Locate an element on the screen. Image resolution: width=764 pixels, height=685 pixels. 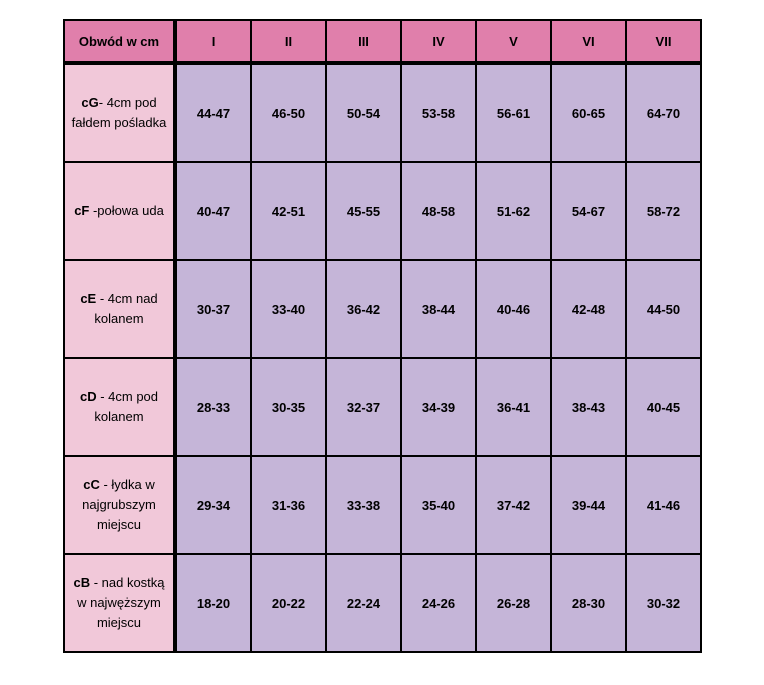
column-header: VI is located at coordinates (588, 41).